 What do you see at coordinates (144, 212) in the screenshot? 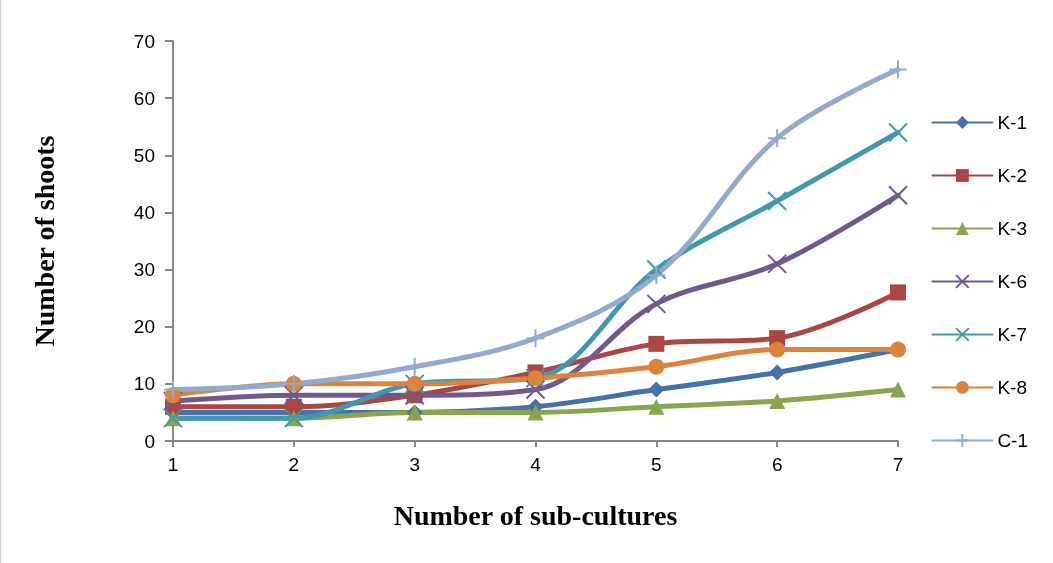
I see `y-tick-label: 40` at bounding box center [144, 212].